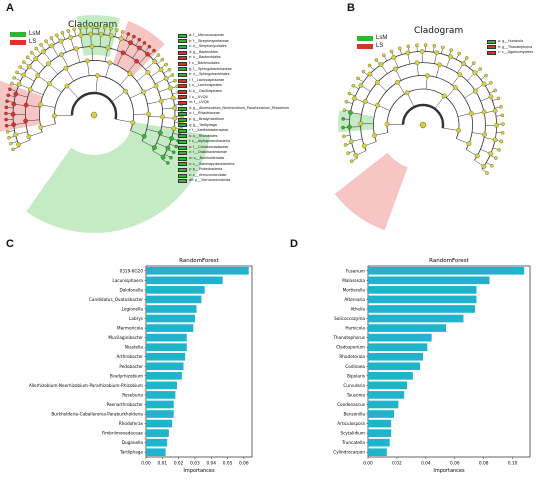 This screenshot has width=550, height=488. Describe the element at coordinates (206, 169) in the screenshot. I see `taxon-label: y: p__Proteobacteria` at that location.